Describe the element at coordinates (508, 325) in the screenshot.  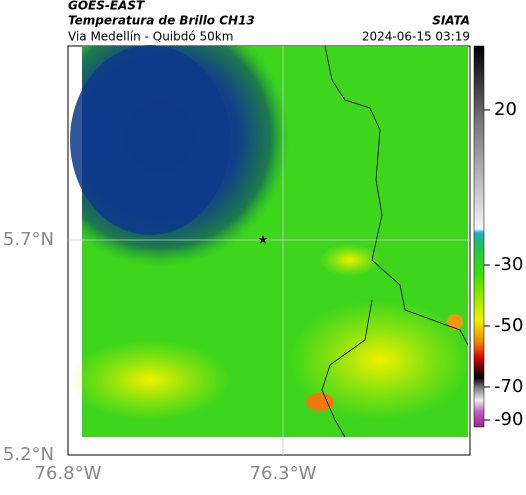
I see `colorbar-tick-label: -50` at that location.